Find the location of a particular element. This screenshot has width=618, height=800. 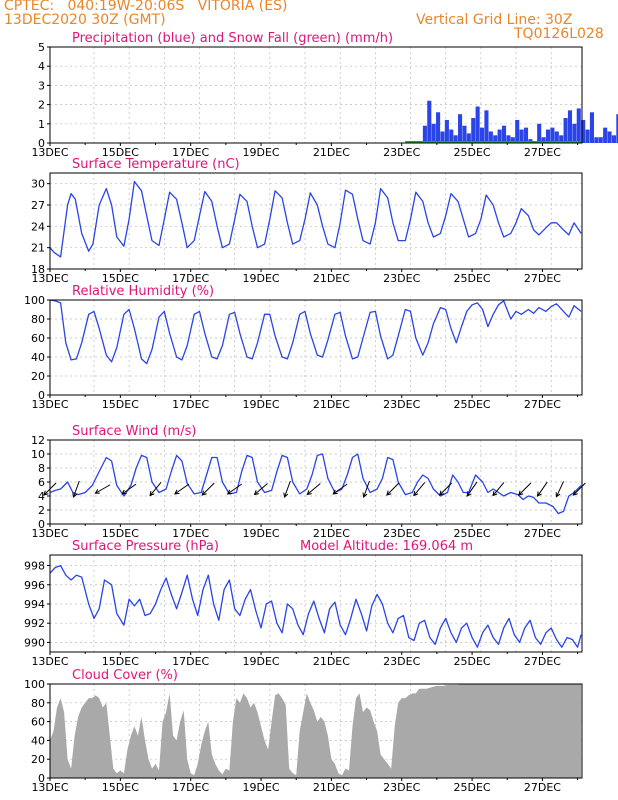

precip-xtick-label: 27DEC is located at coordinates (542, 152).